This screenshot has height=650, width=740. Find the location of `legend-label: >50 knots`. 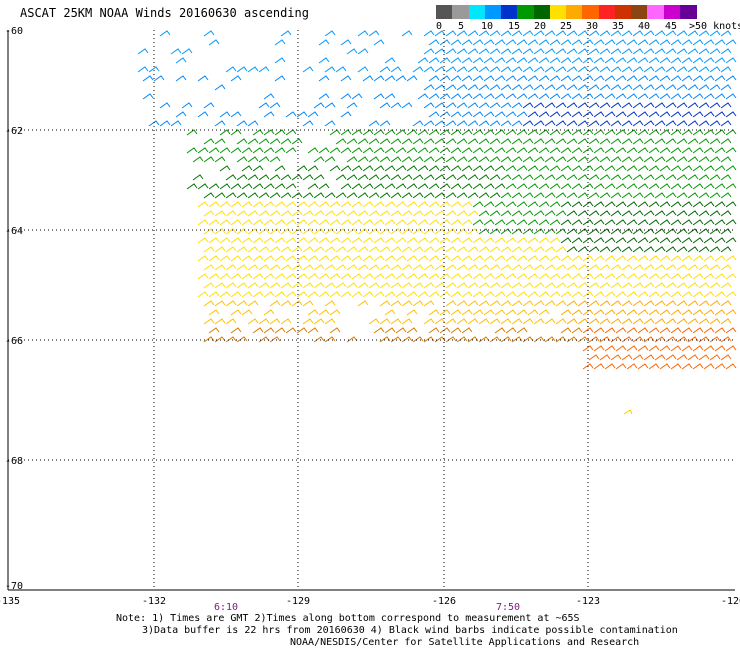

legend-label: >50 knots is located at coordinates (714, 26).